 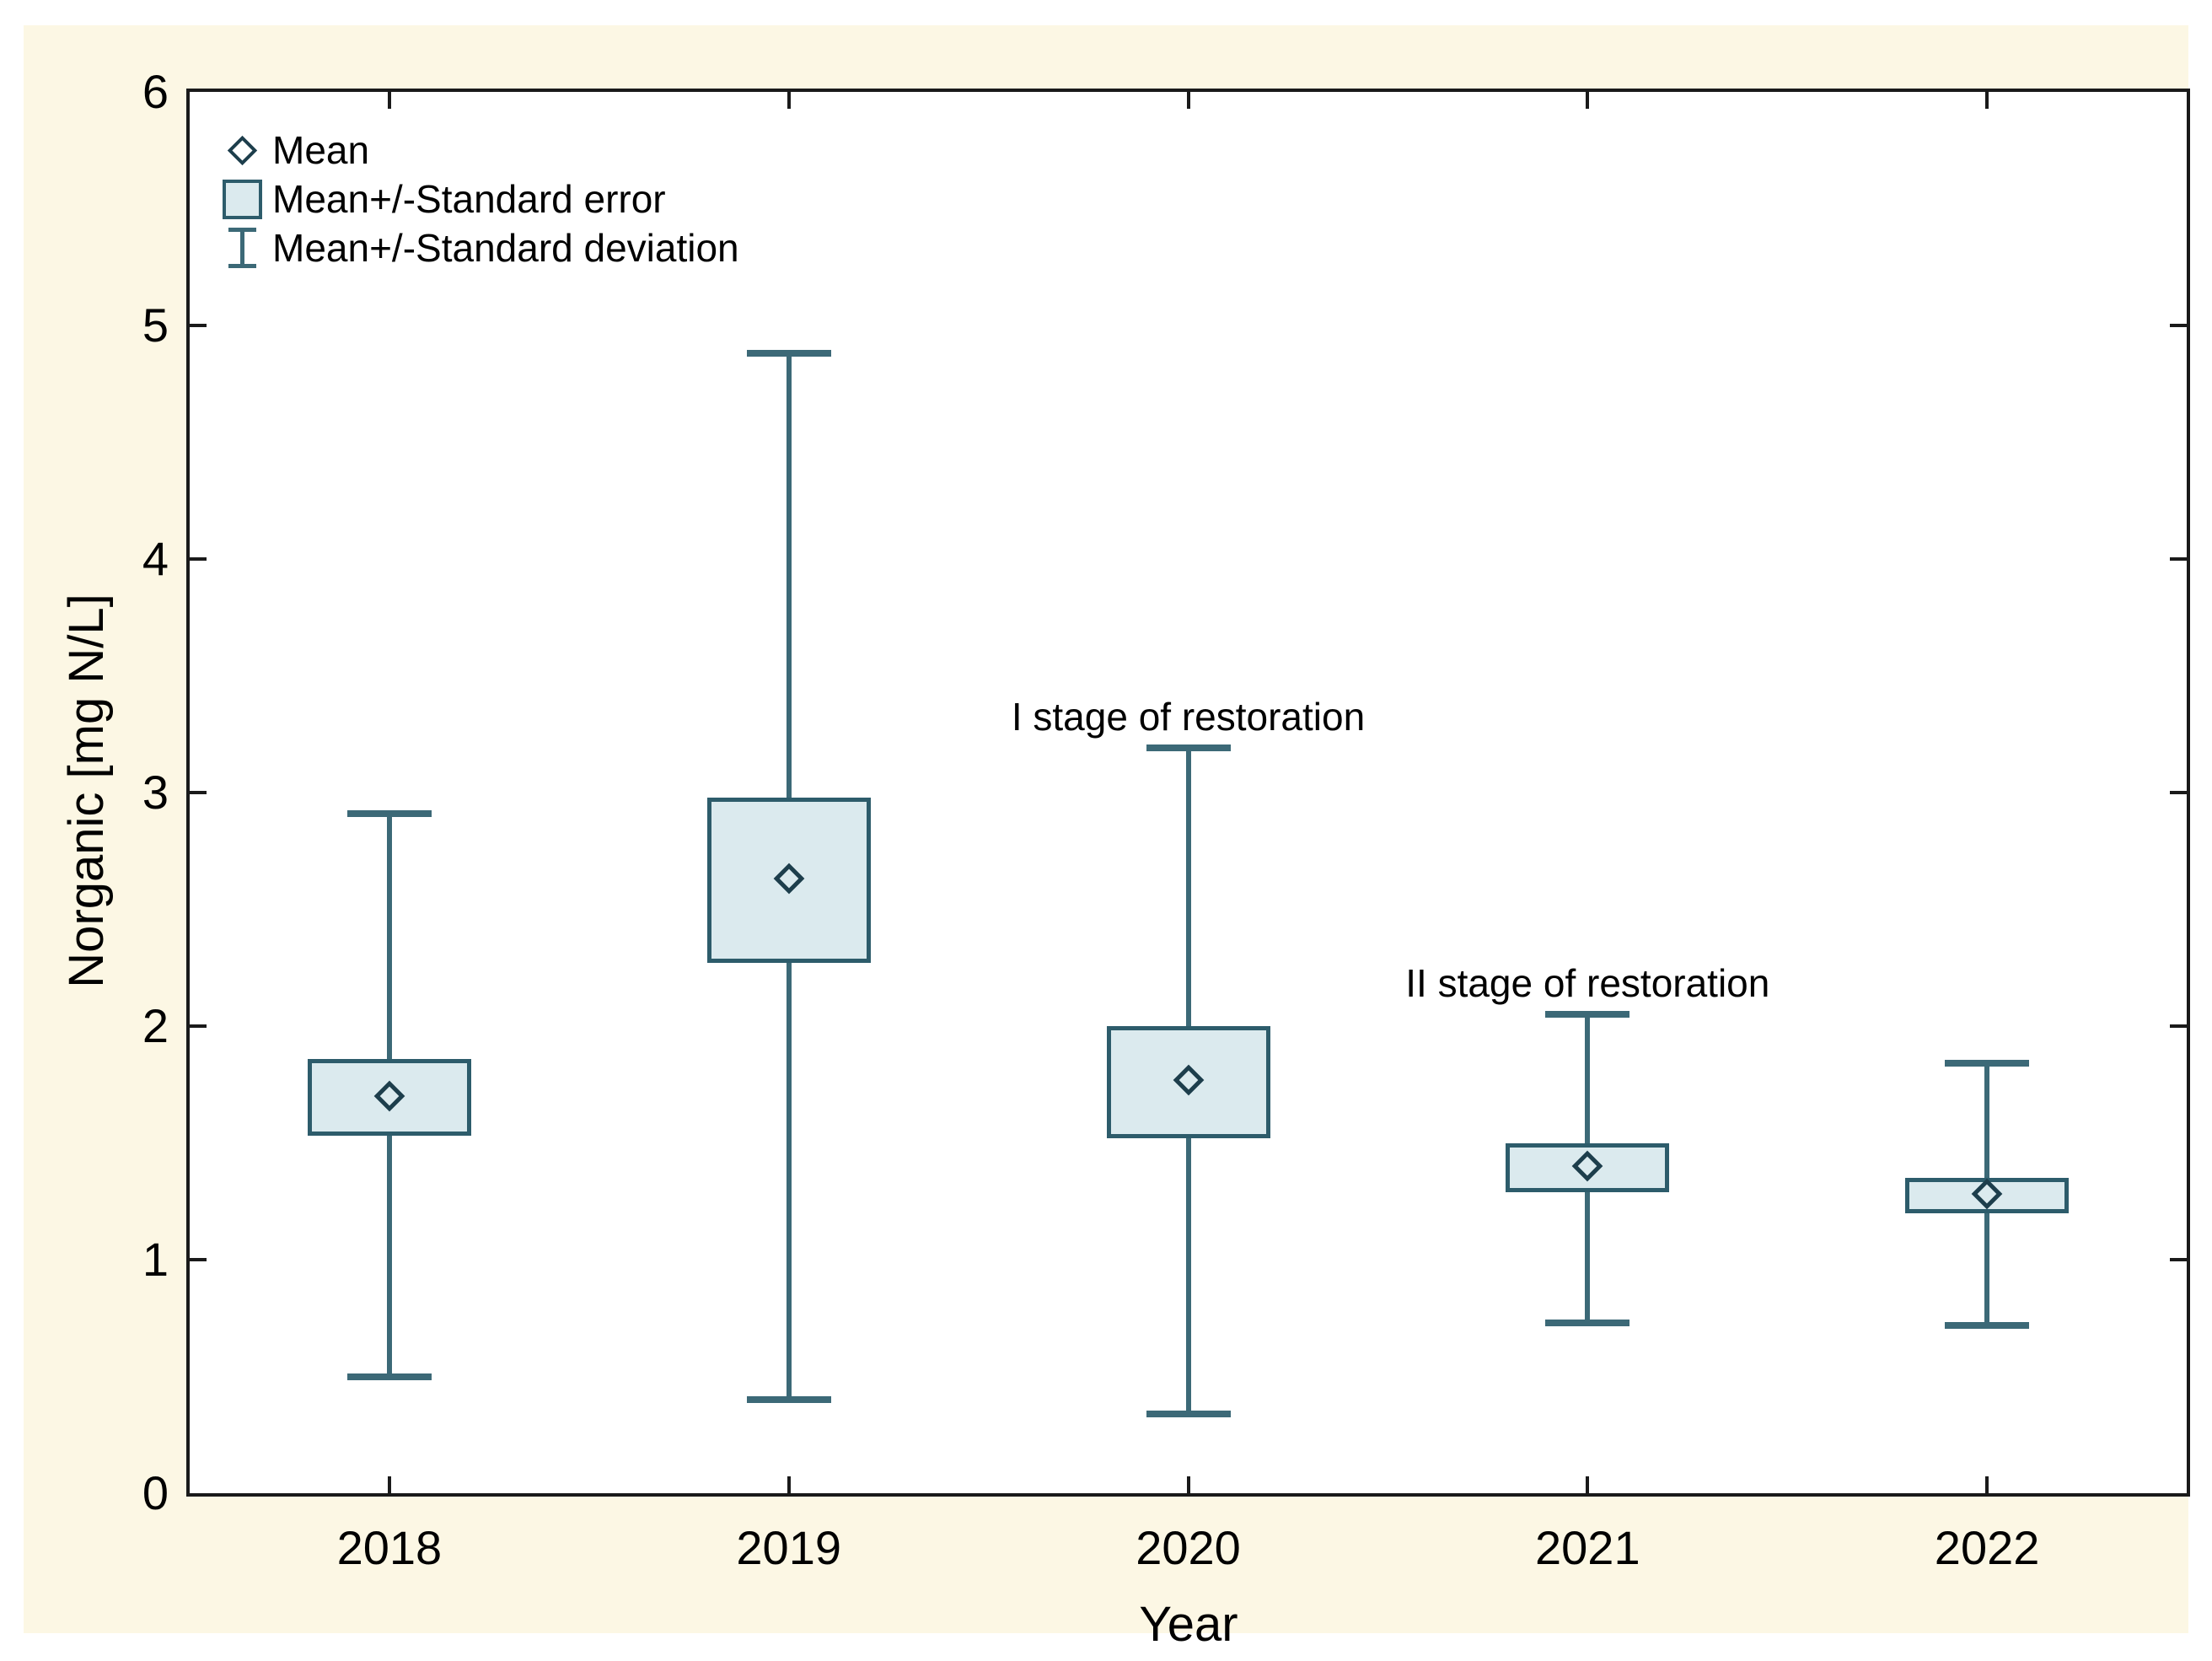 I want to click on box-2018, so click(x=389, y=1097).